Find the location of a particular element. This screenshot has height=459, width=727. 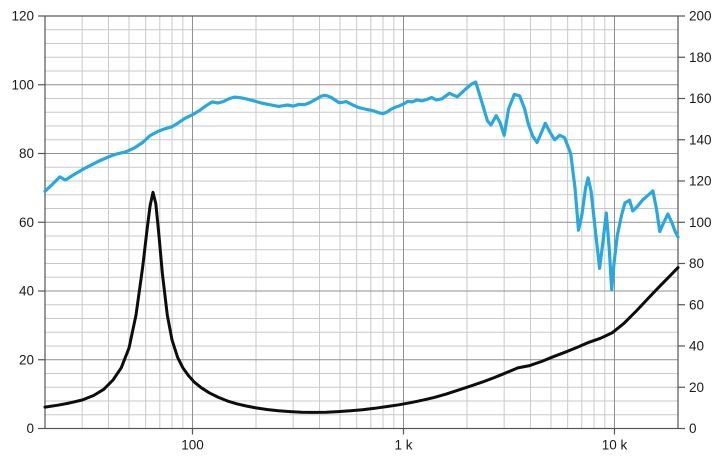

y-right-tick-label: 20 is located at coordinates (696, 387).